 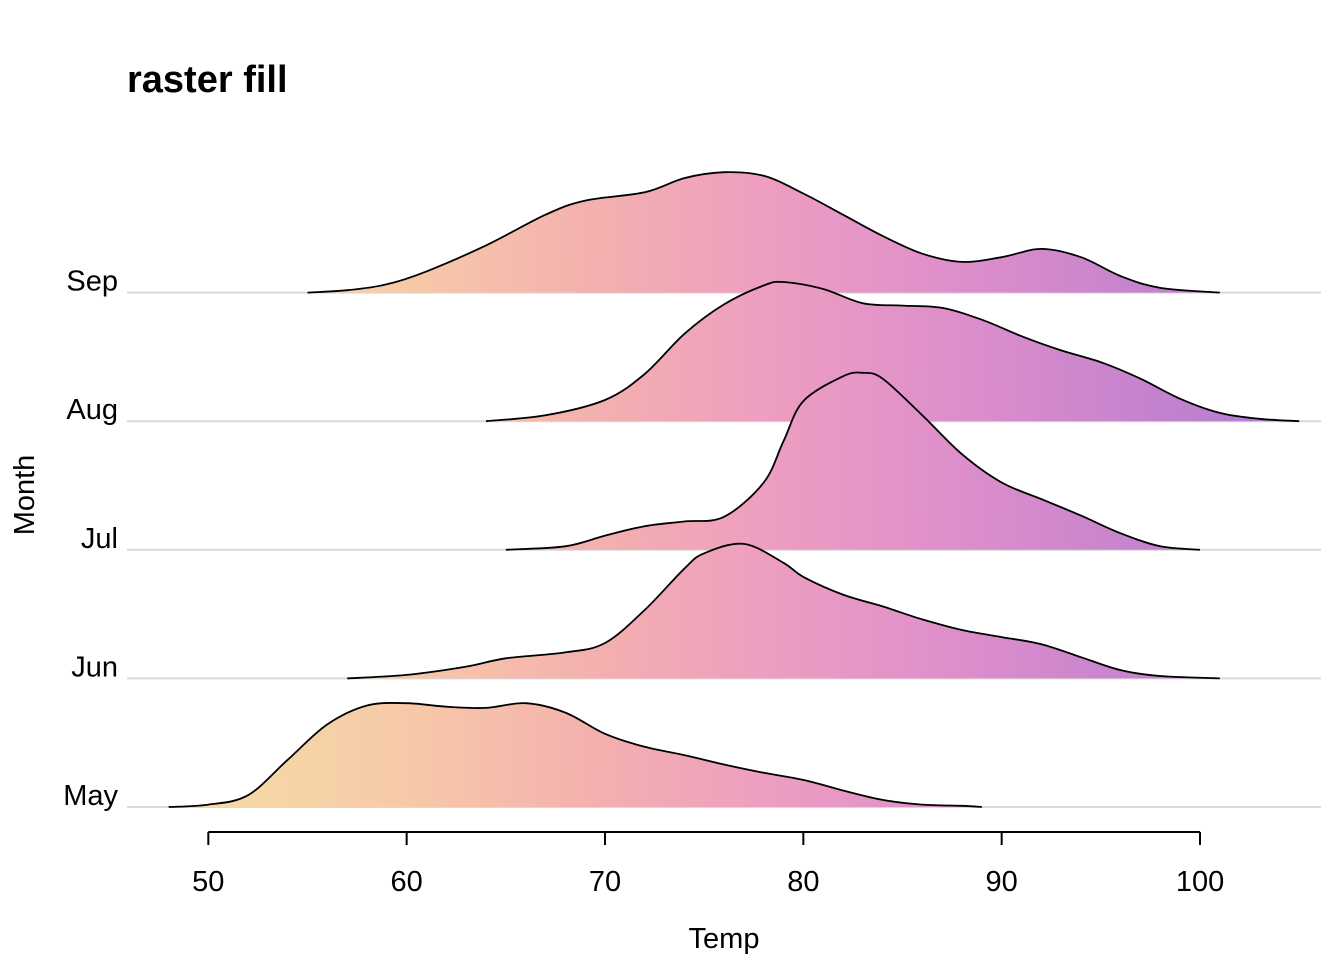 I want to click on x-tick-label-50: 50, so click(x=208, y=882).